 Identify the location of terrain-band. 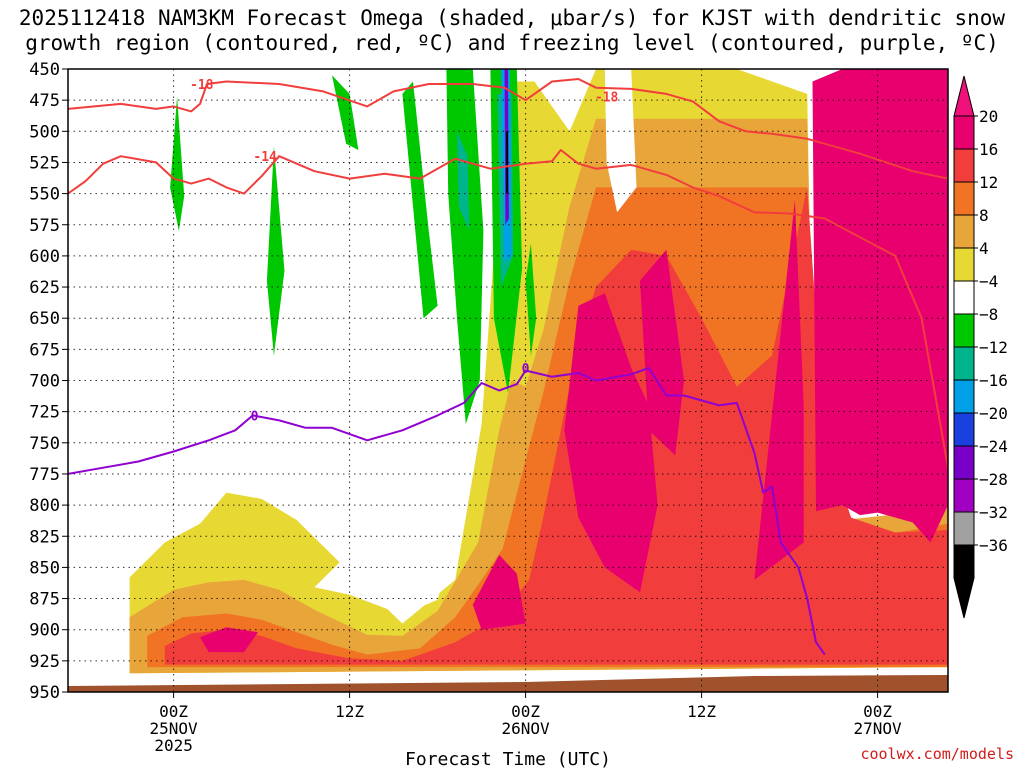
(508, 683).